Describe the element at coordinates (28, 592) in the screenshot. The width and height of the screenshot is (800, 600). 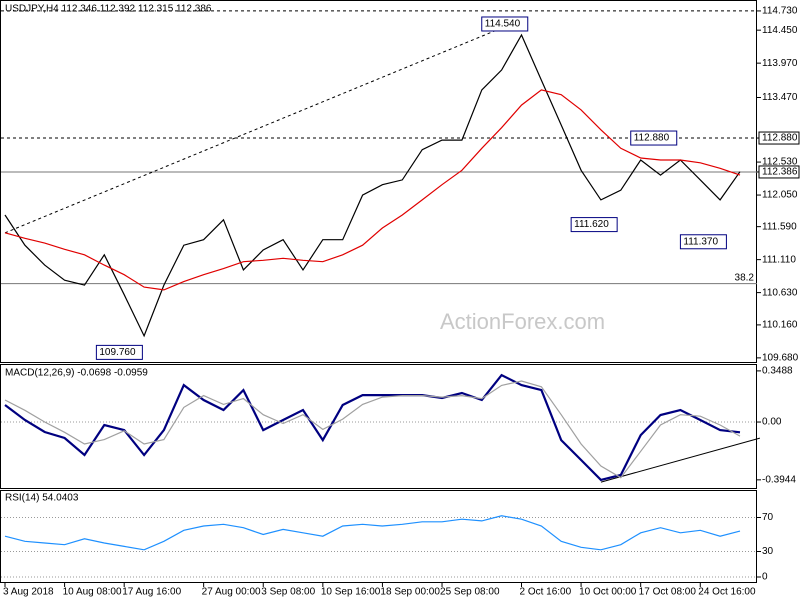
I see `x-tick-label: 3 Aug 2018` at that location.